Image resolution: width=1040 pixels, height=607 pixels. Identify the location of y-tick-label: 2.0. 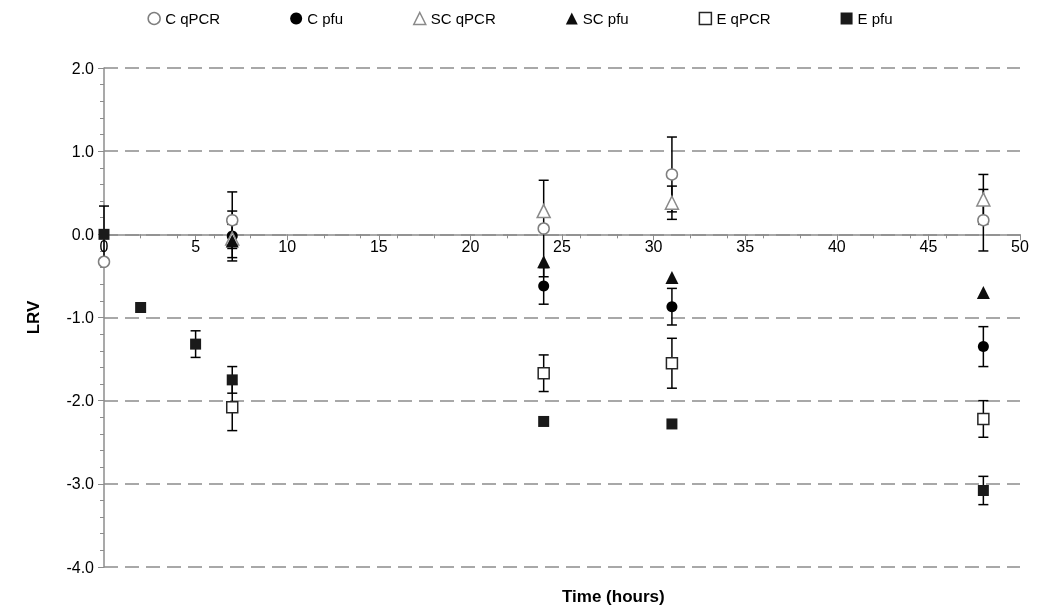
(83, 68).